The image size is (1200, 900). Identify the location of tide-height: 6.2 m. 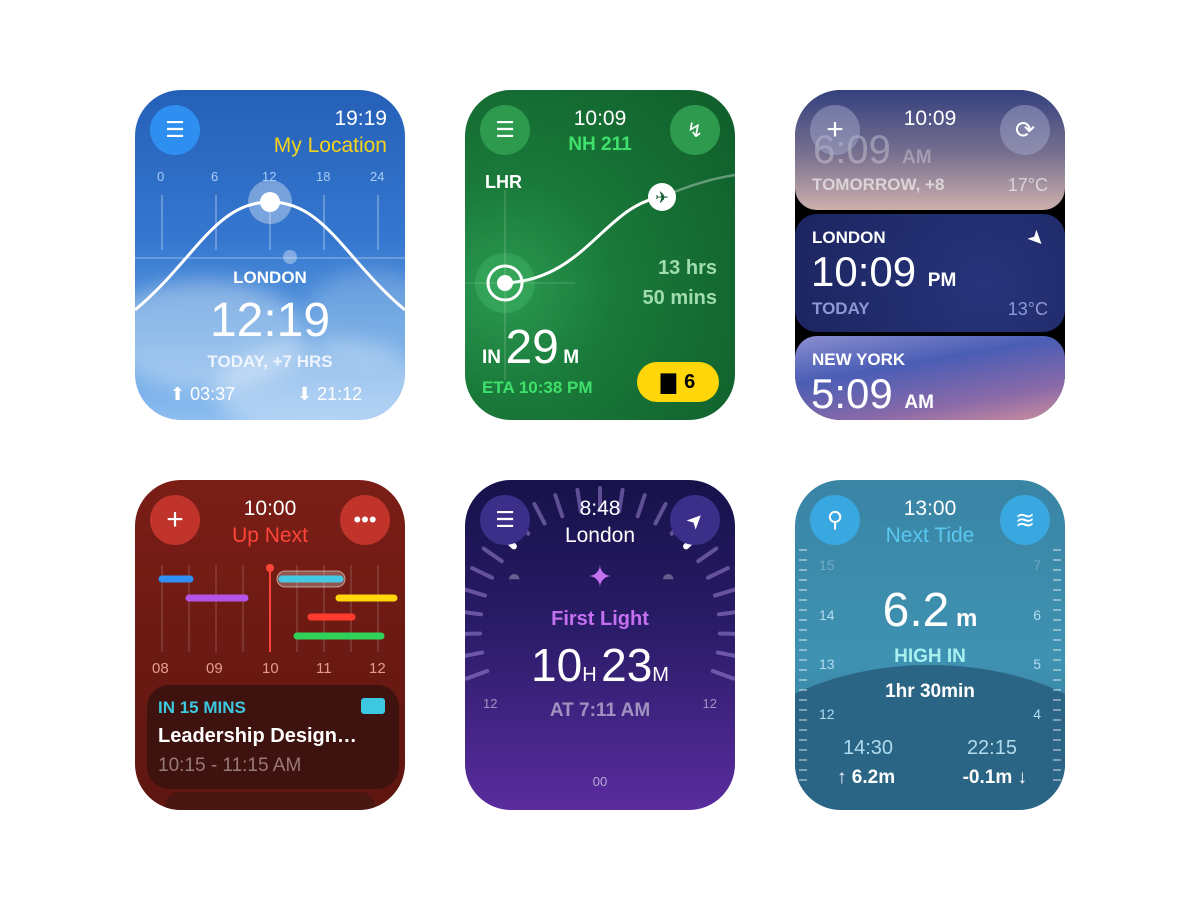
(930, 610).